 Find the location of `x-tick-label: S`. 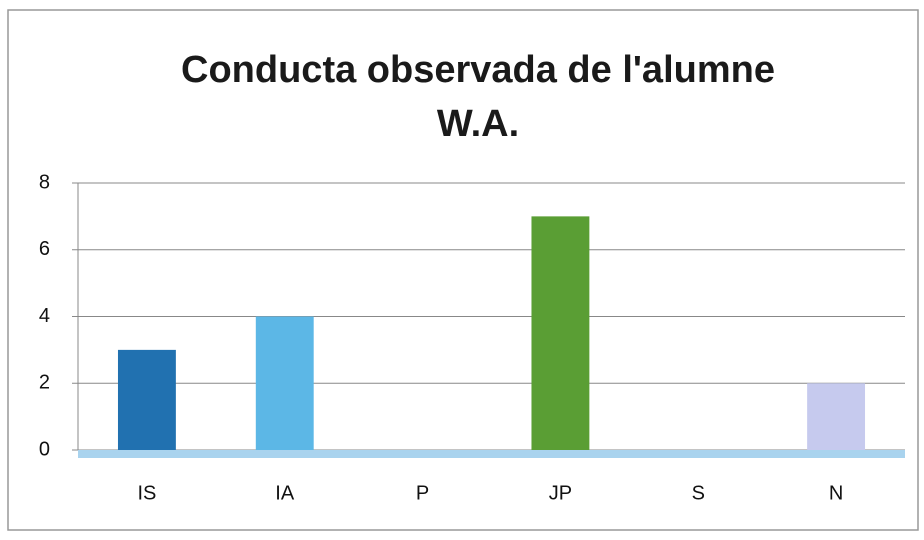

x-tick-label: S is located at coordinates (698, 493).